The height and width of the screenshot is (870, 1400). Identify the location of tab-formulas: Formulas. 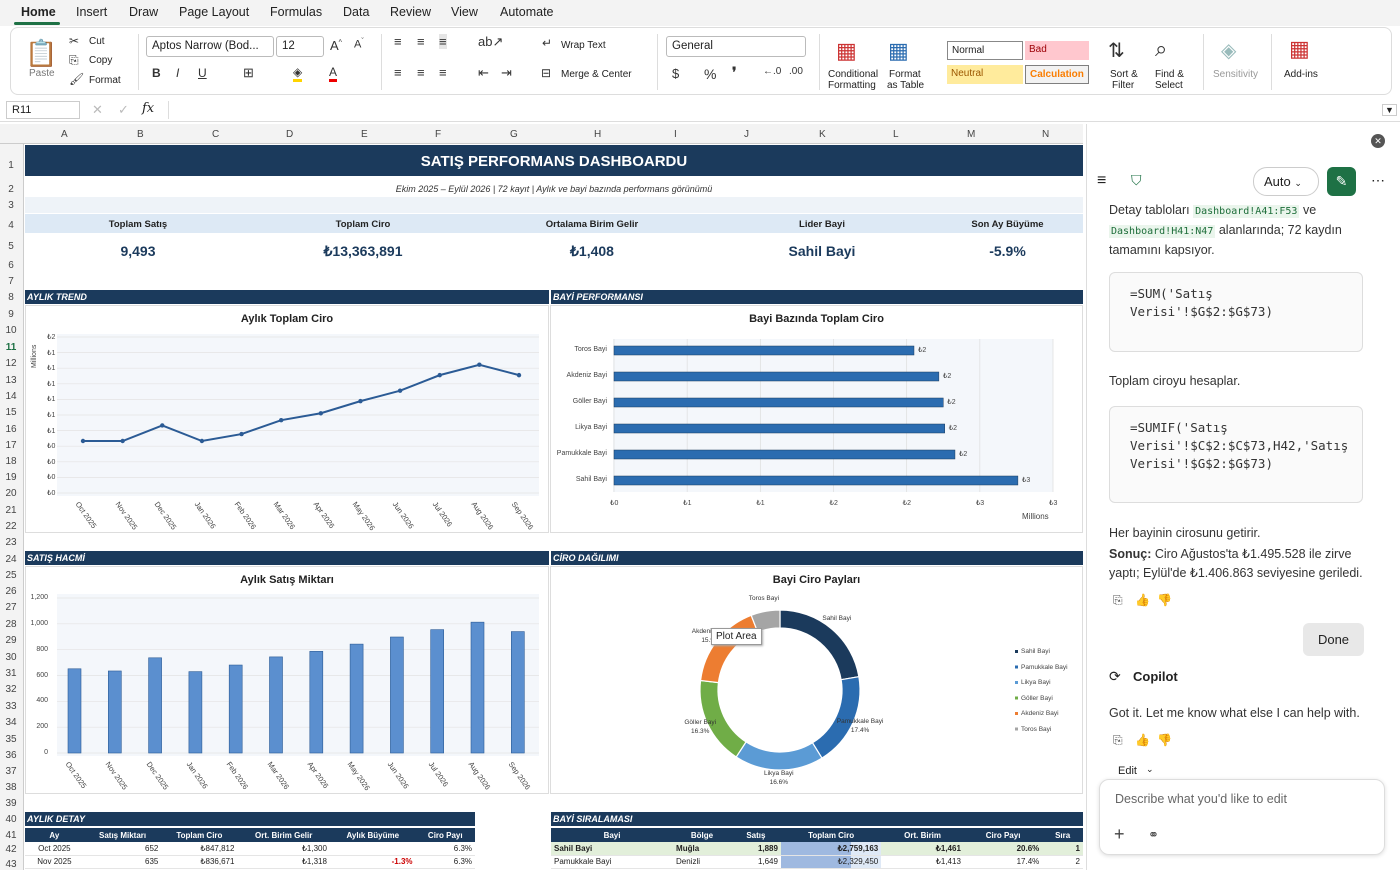
(296, 12).